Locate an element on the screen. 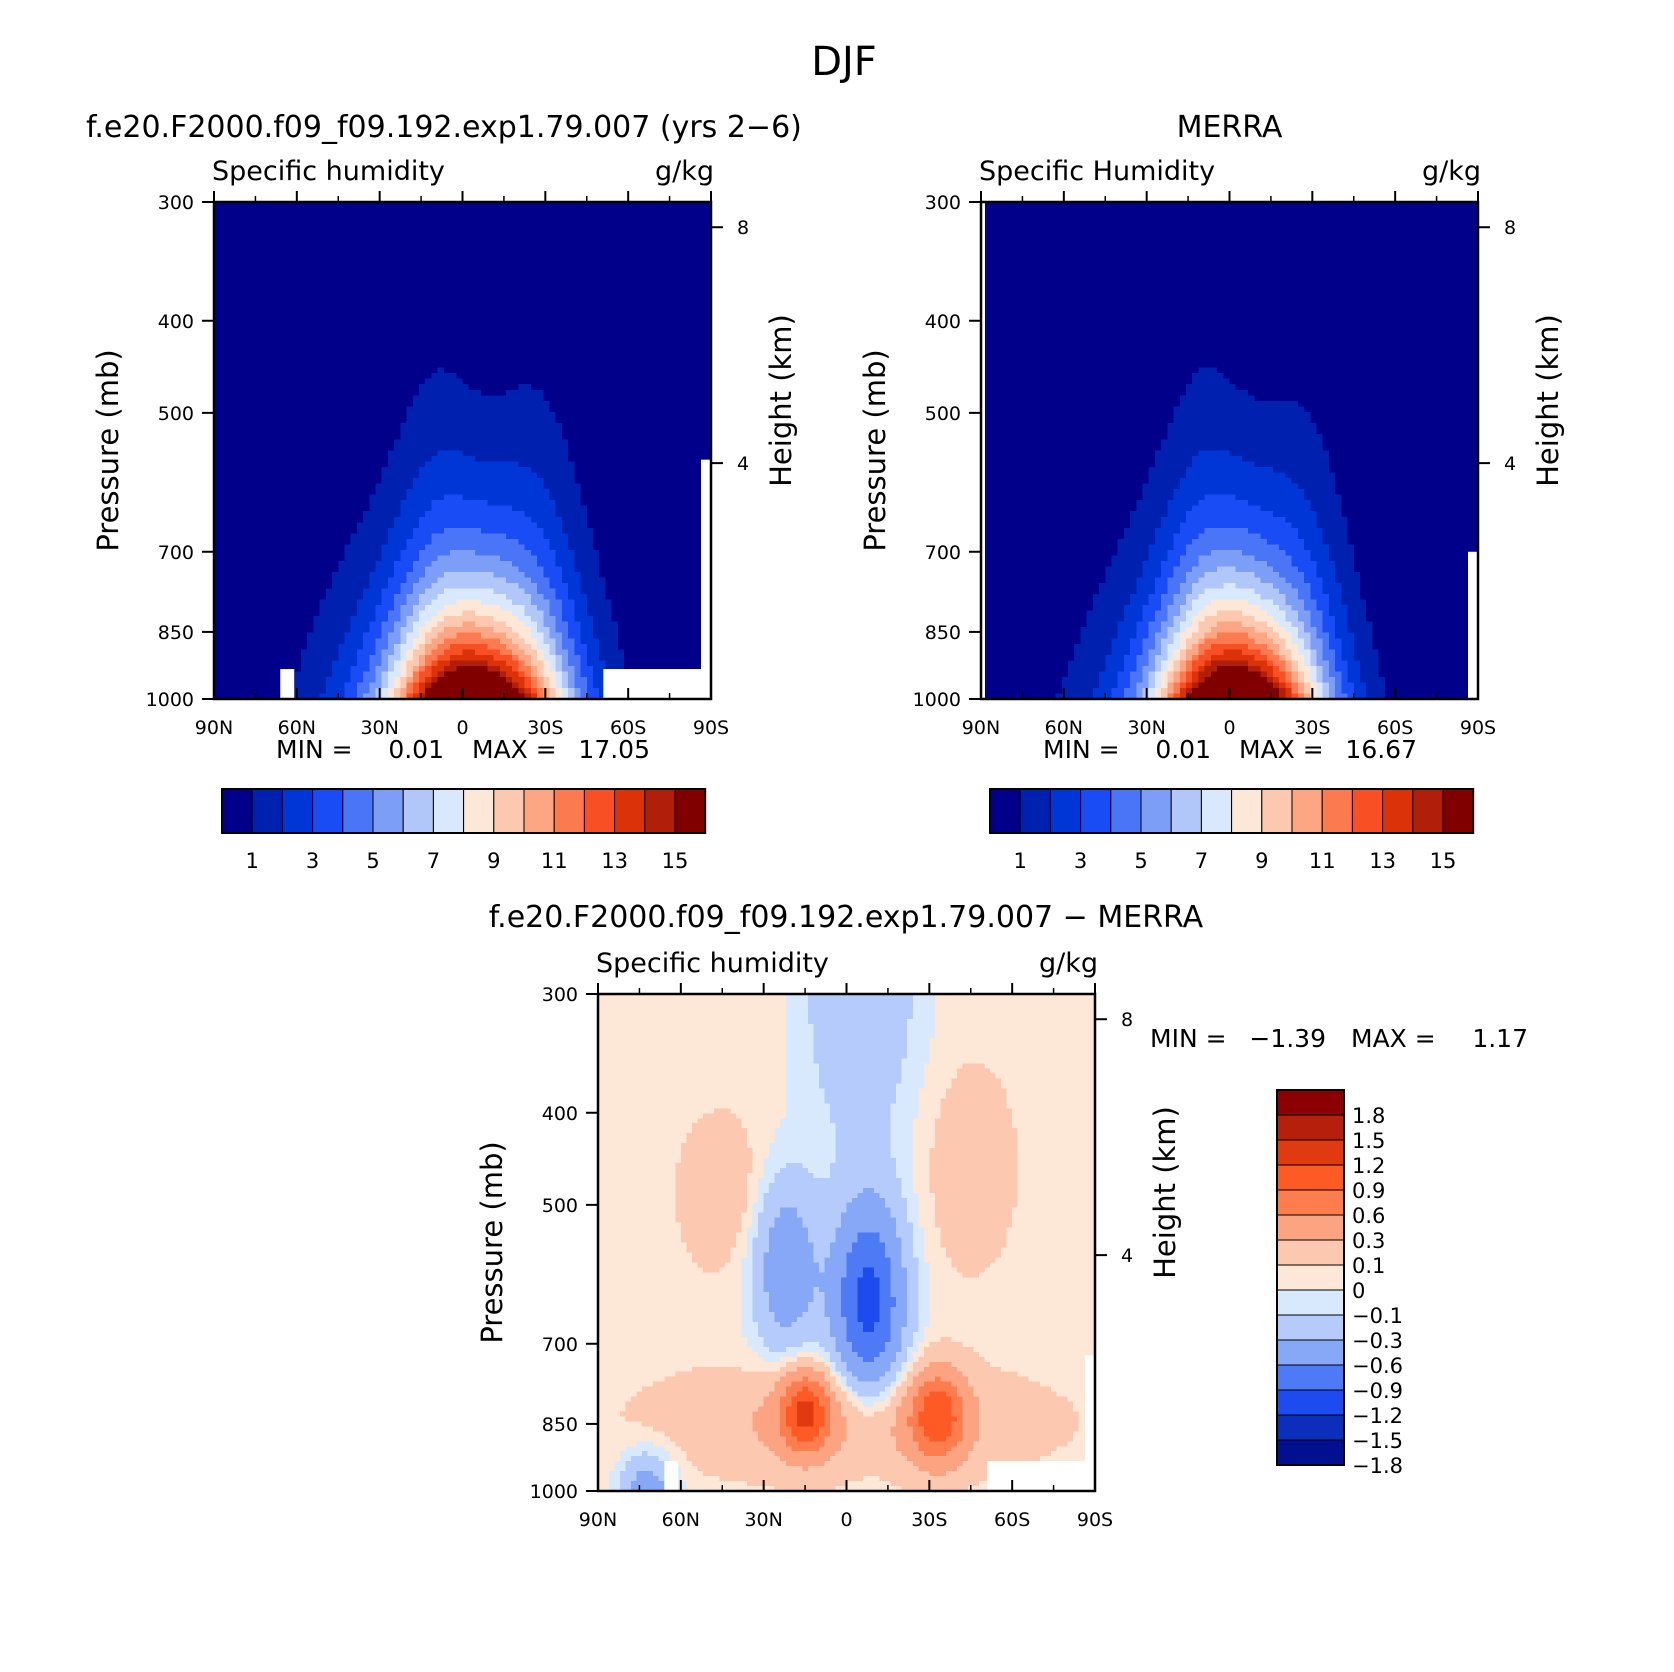  colorbar-label: 5 is located at coordinates (1140, 861).